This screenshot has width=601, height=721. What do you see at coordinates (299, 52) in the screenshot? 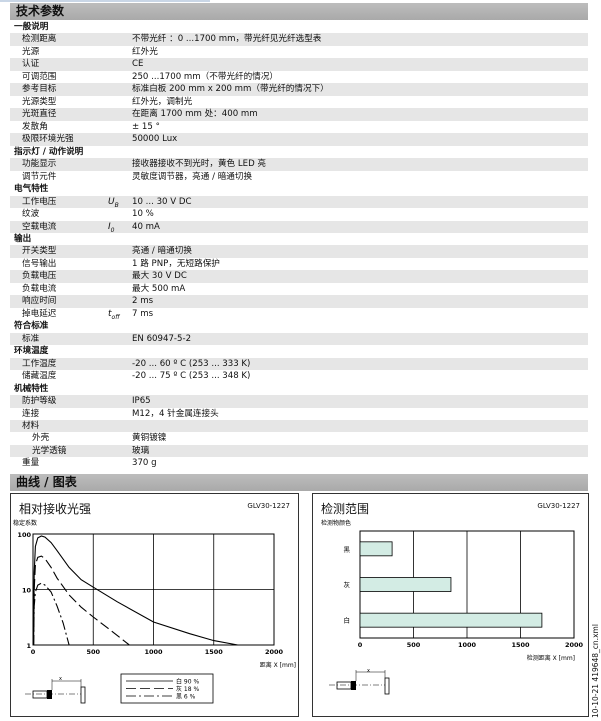
I see `spec-row: 光源 红外光` at bounding box center [299, 52].